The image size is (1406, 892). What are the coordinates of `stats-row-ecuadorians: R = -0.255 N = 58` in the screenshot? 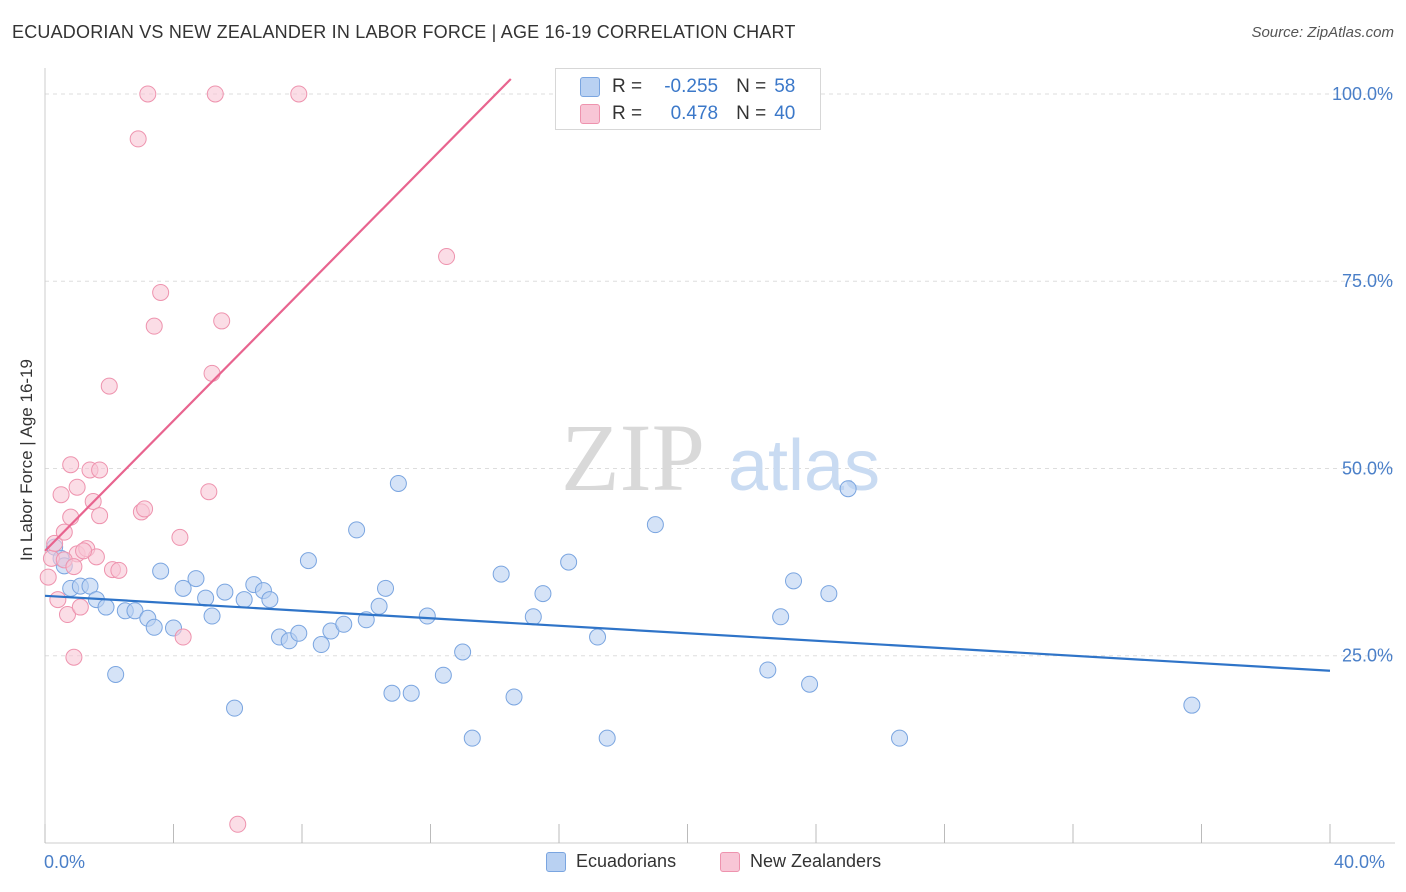 It's located at (687, 87).